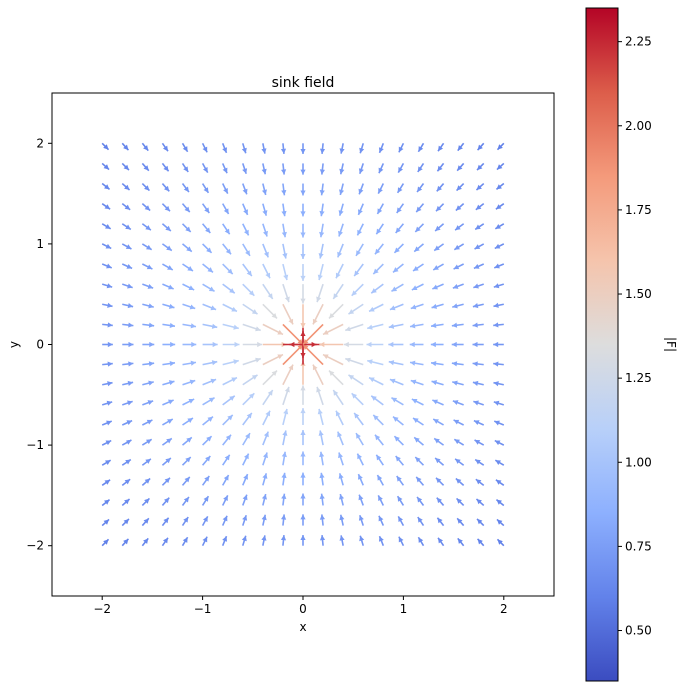 The image size is (680, 693). I want to click on colorbar-tick-label: 1.75, so click(638, 210).